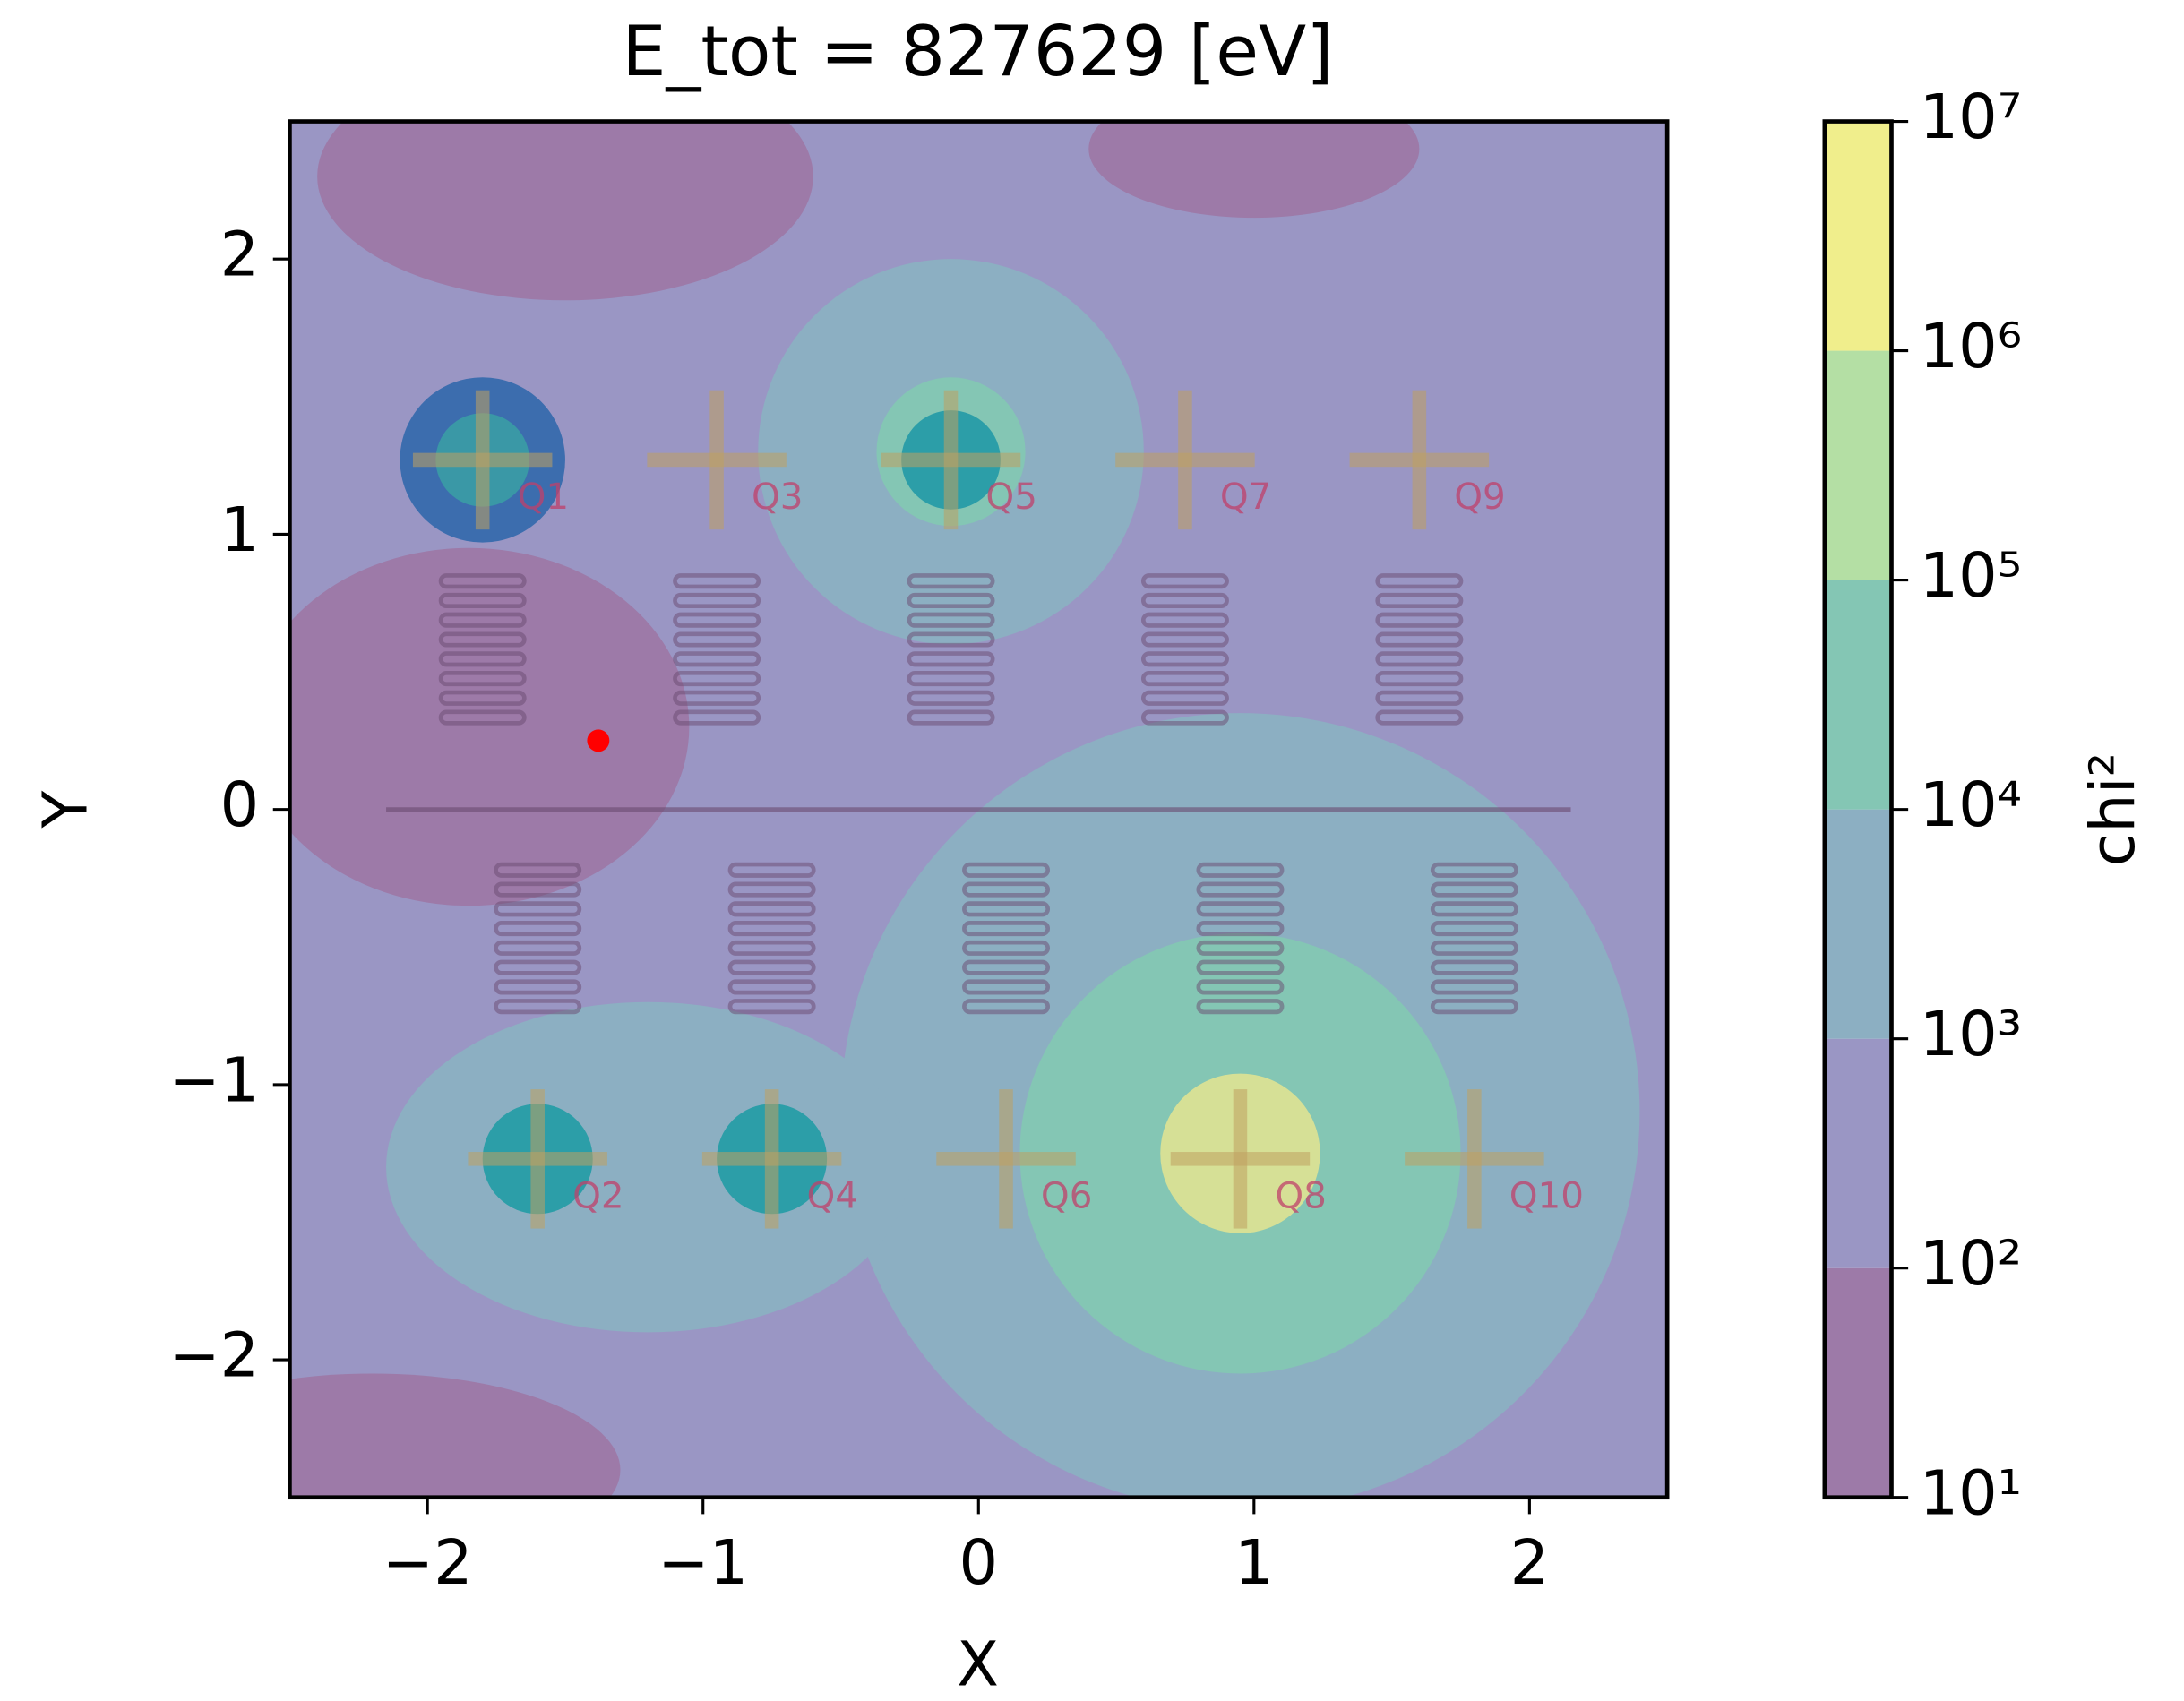  I want to click on colorbar-tick-label: 10⁴, so click(1971, 806).